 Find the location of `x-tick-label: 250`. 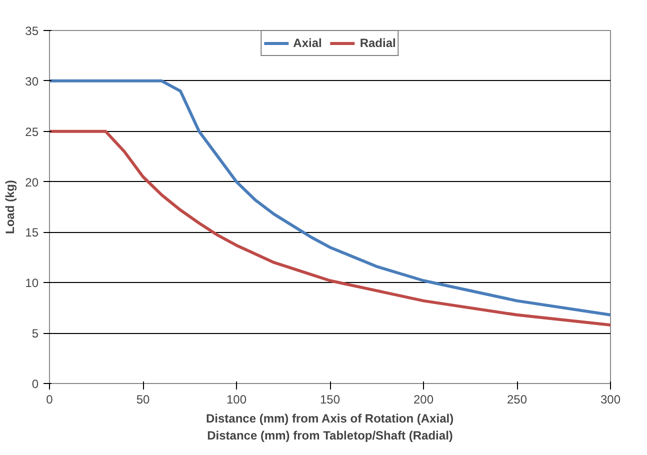

x-tick-label: 250 is located at coordinates (517, 399).